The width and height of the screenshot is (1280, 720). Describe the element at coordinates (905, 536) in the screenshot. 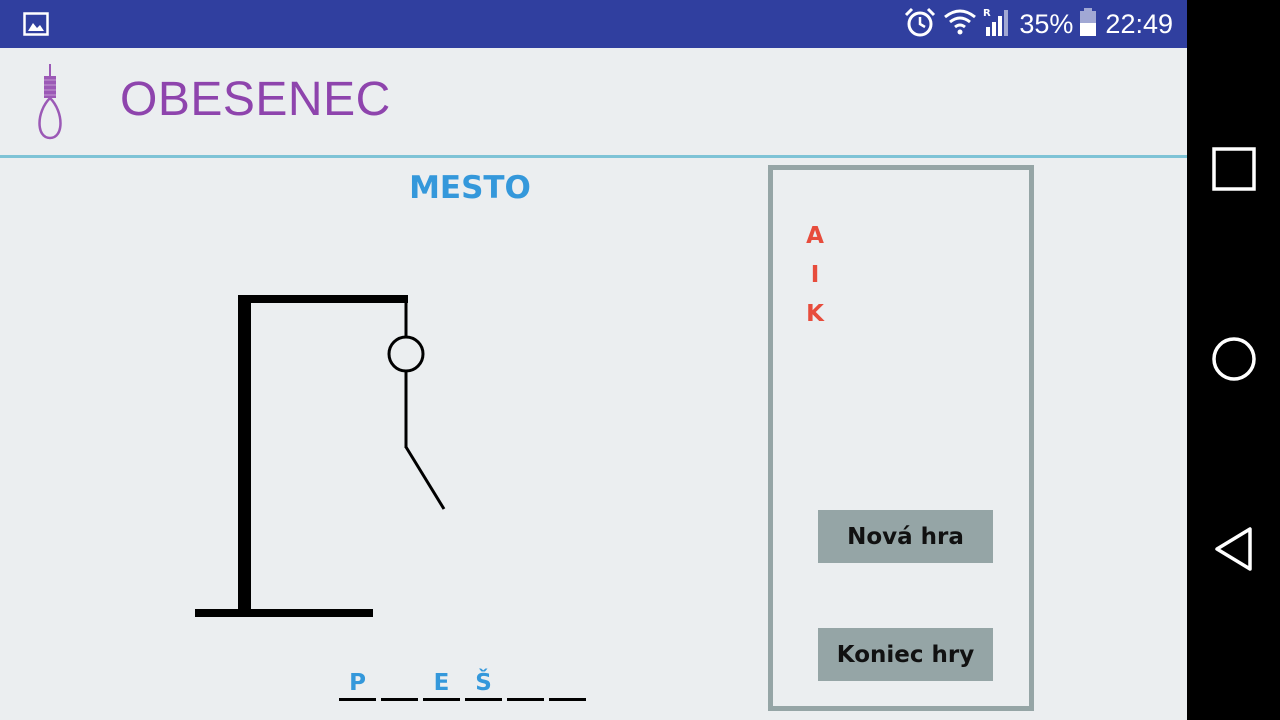

I see `new-game-button: Nová hra` at that location.